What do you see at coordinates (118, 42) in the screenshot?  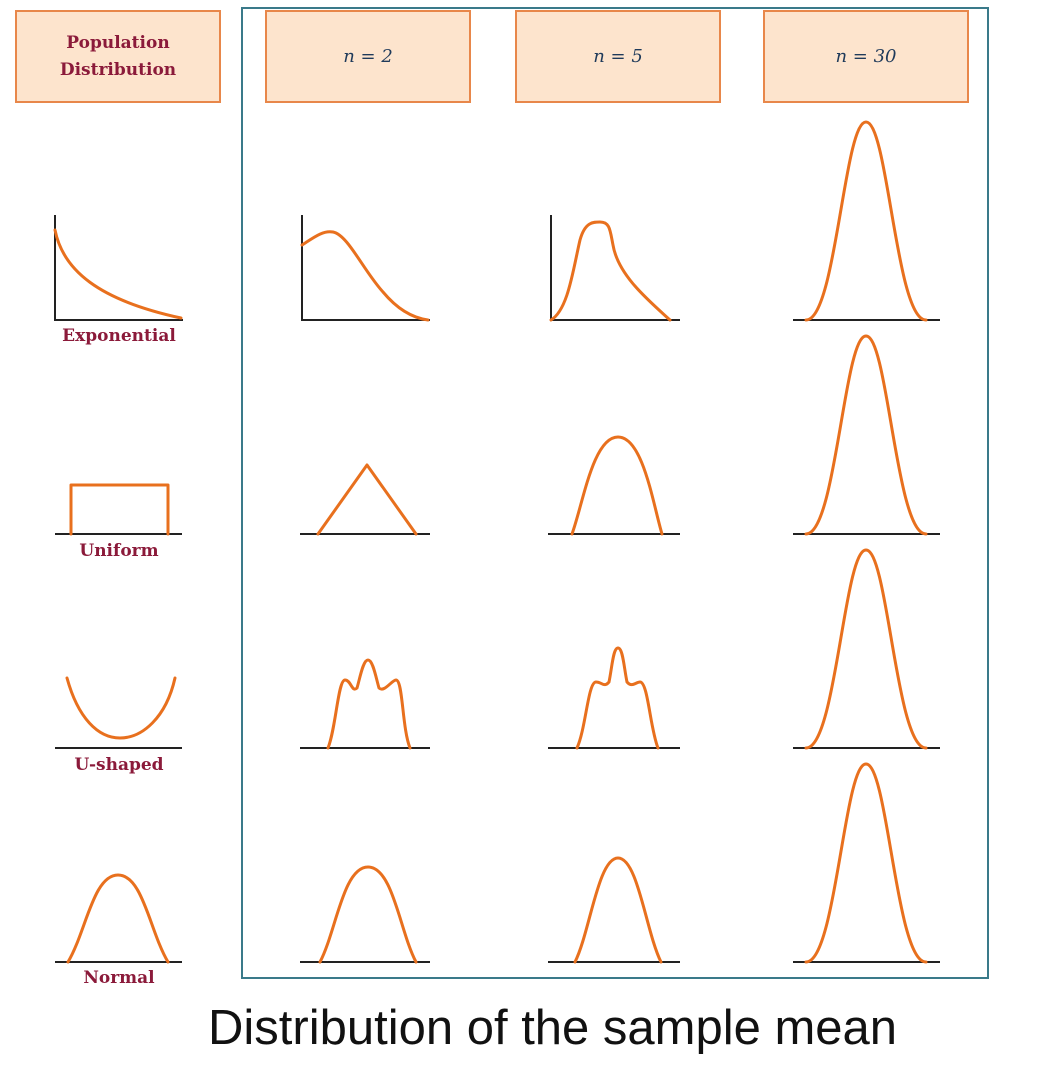 I see `header-line-1: Population` at bounding box center [118, 42].